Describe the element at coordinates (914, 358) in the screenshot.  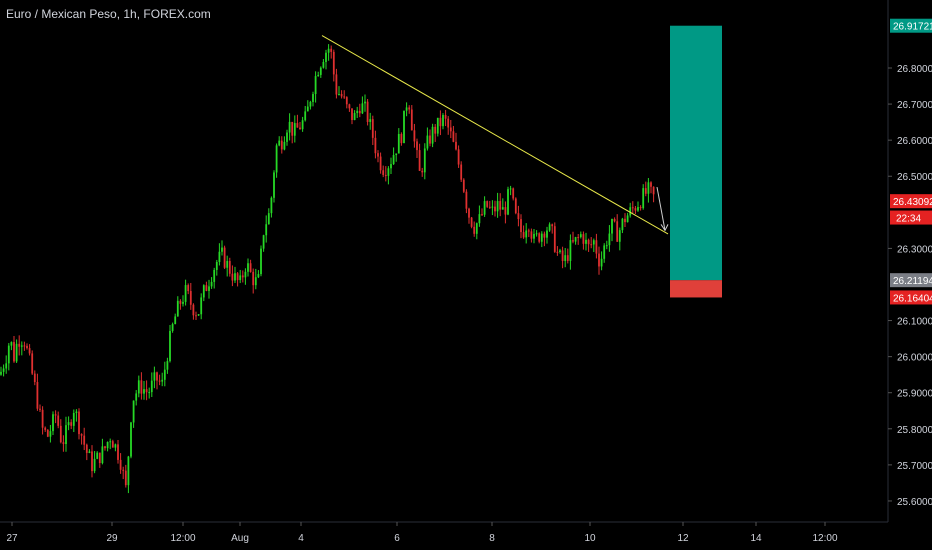
I see `price-tick-label: 26.00000` at that location.